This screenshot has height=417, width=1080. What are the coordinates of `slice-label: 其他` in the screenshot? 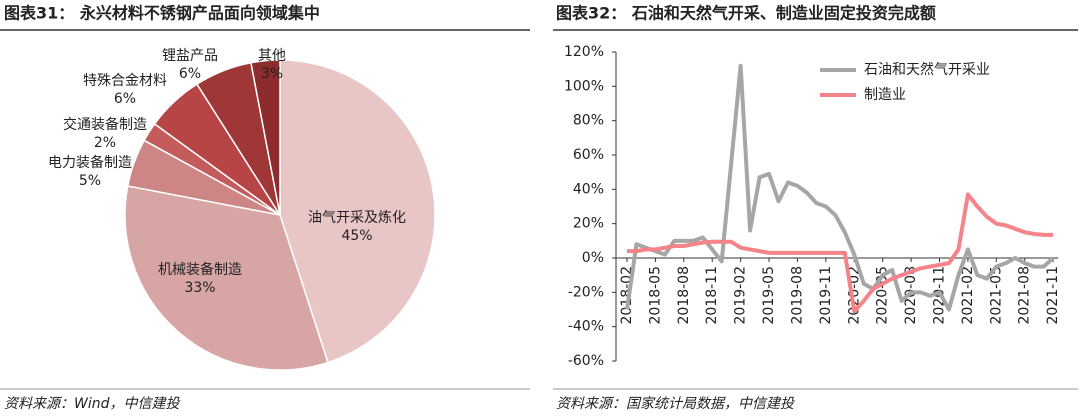 It's located at (272, 56).